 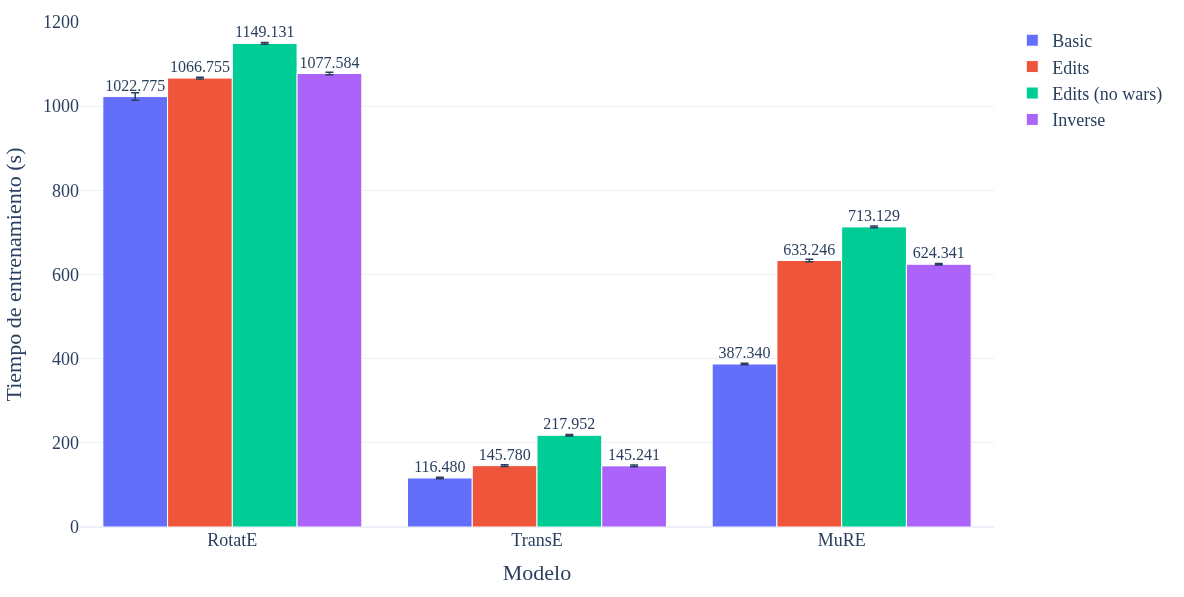 What do you see at coordinates (440, 466) in the screenshot?
I see `data-label: 116.480` at bounding box center [440, 466].